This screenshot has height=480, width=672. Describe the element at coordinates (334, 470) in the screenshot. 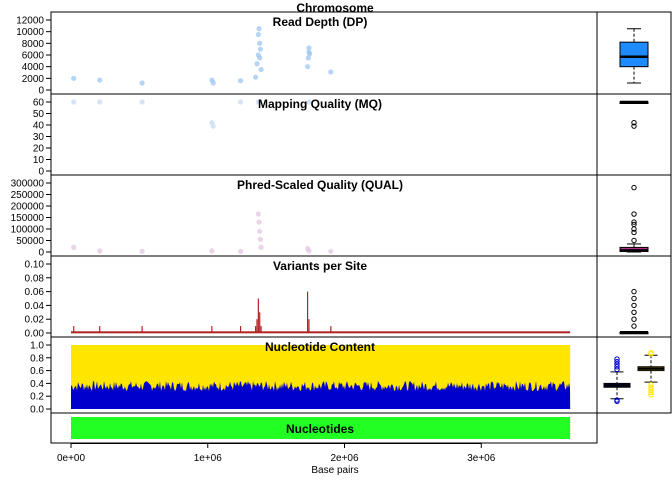

I see `x-axis-label: Base pairs` at that location.